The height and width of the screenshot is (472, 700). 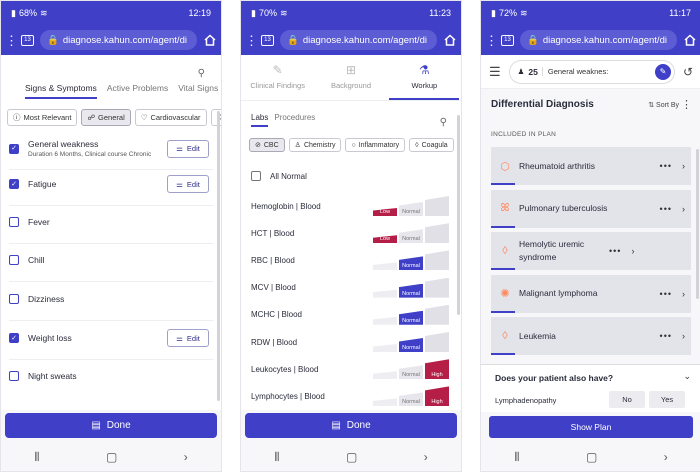 What do you see at coordinates (591, 336) in the screenshot?
I see `diagnosis-item: ◊ Leukemia ••• ›` at bounding box center [591, 336].